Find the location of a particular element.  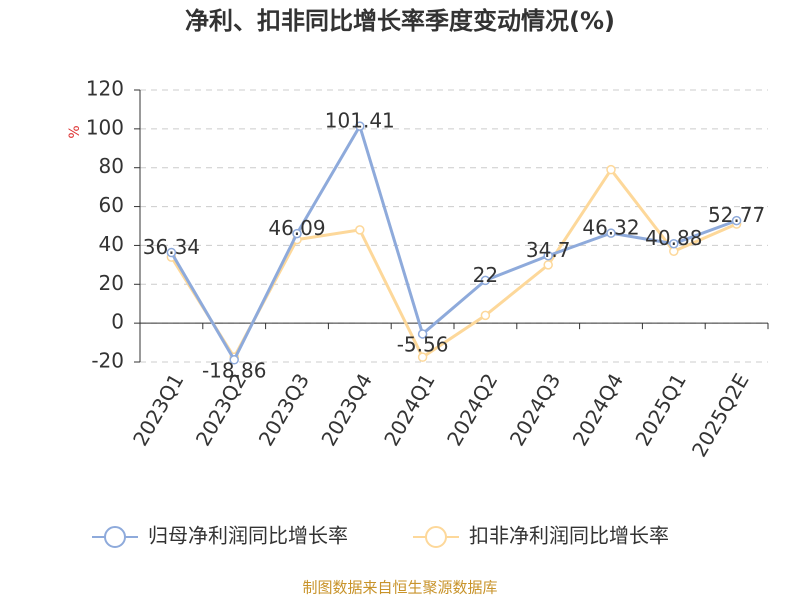

x-tick-label: 2023Q4 is located at coordinates (346, 409).